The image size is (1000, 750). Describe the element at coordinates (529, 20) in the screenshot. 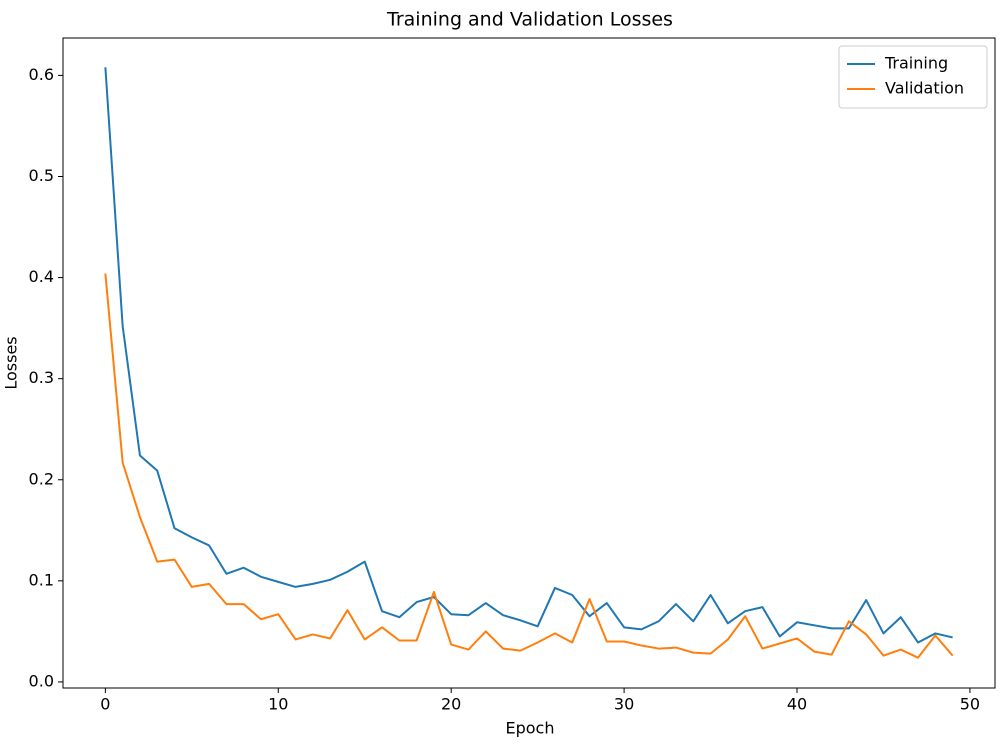

I see `chart-title: Training and Validation Losses` at that location.